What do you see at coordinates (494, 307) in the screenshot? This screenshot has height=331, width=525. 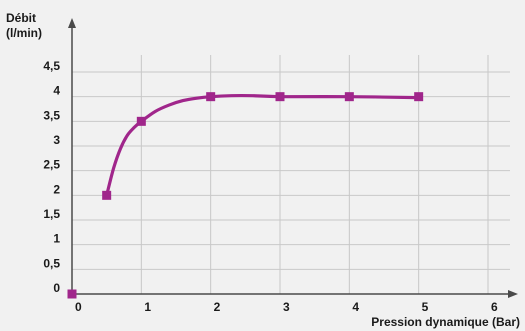 I see `x-tick-label: 6` at bounding box center [494, 307].